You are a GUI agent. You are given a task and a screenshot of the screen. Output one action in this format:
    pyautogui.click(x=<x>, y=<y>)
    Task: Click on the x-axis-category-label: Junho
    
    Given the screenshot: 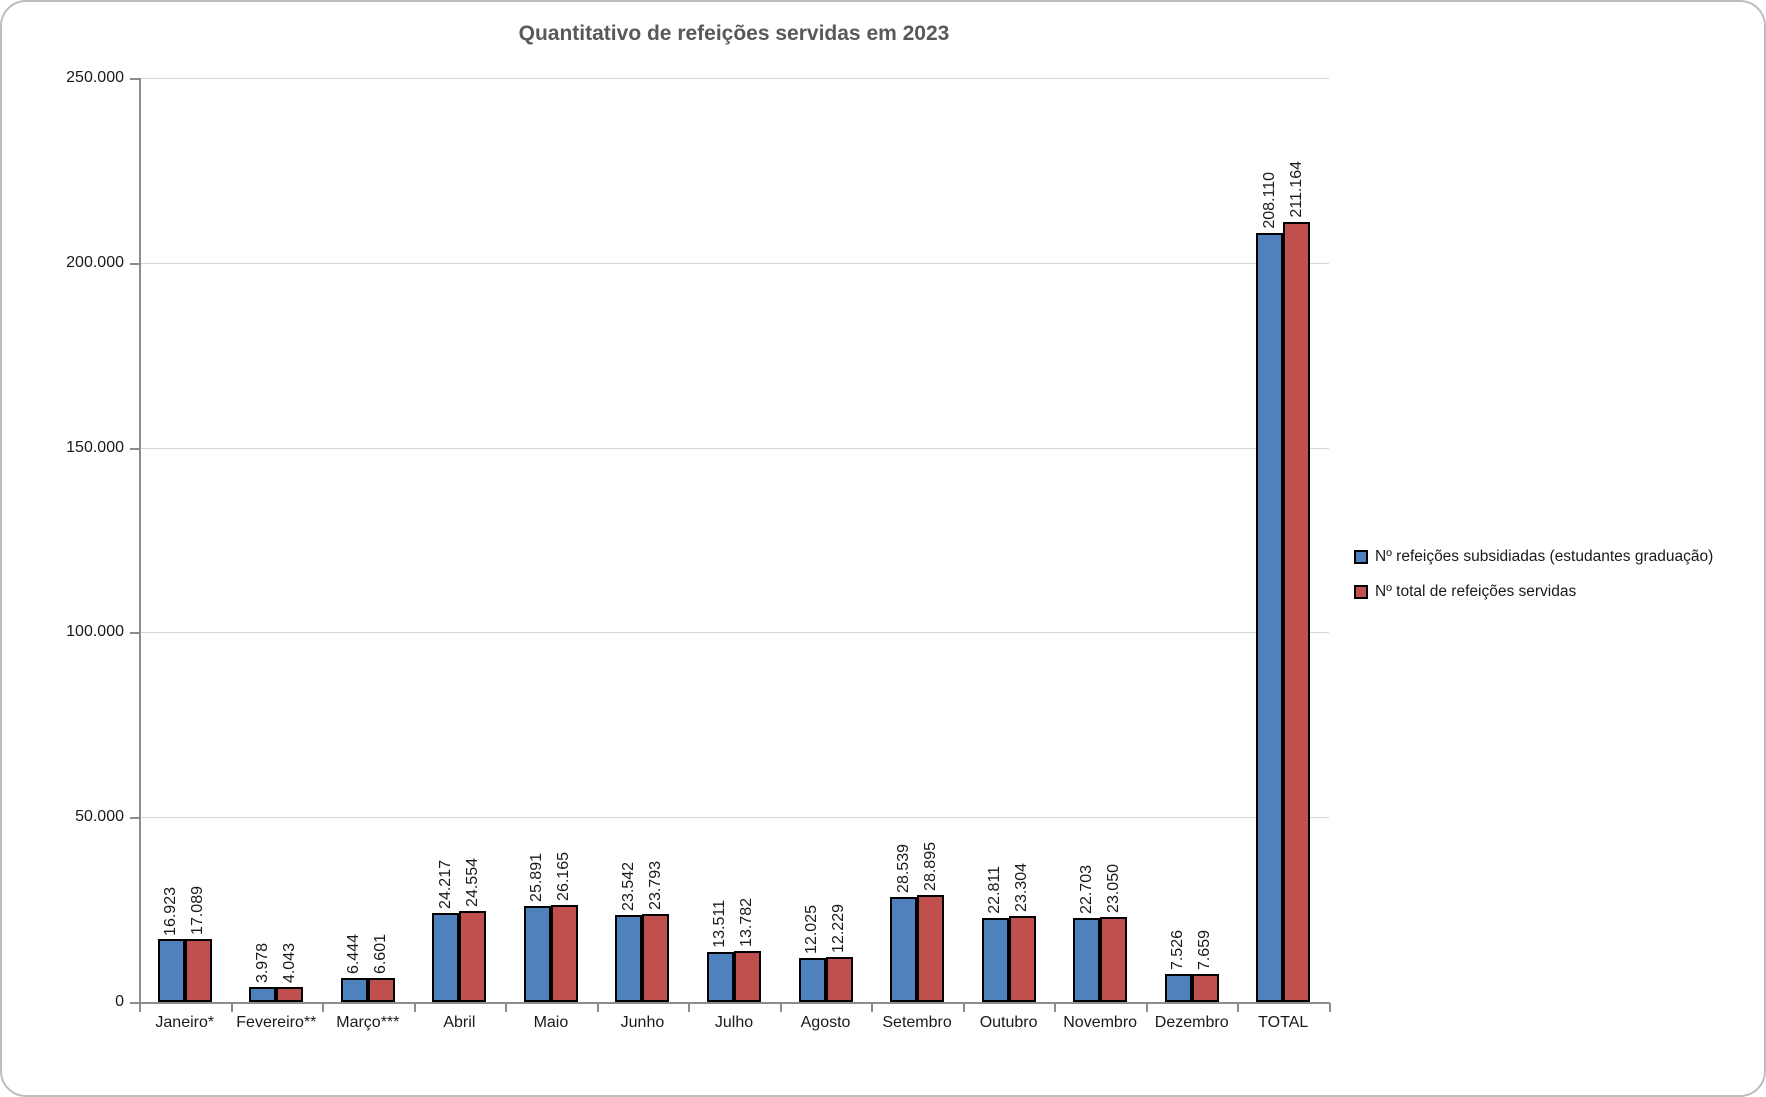 What is the action you would take?
    pyautogui.click(x=642, y=1022)
    